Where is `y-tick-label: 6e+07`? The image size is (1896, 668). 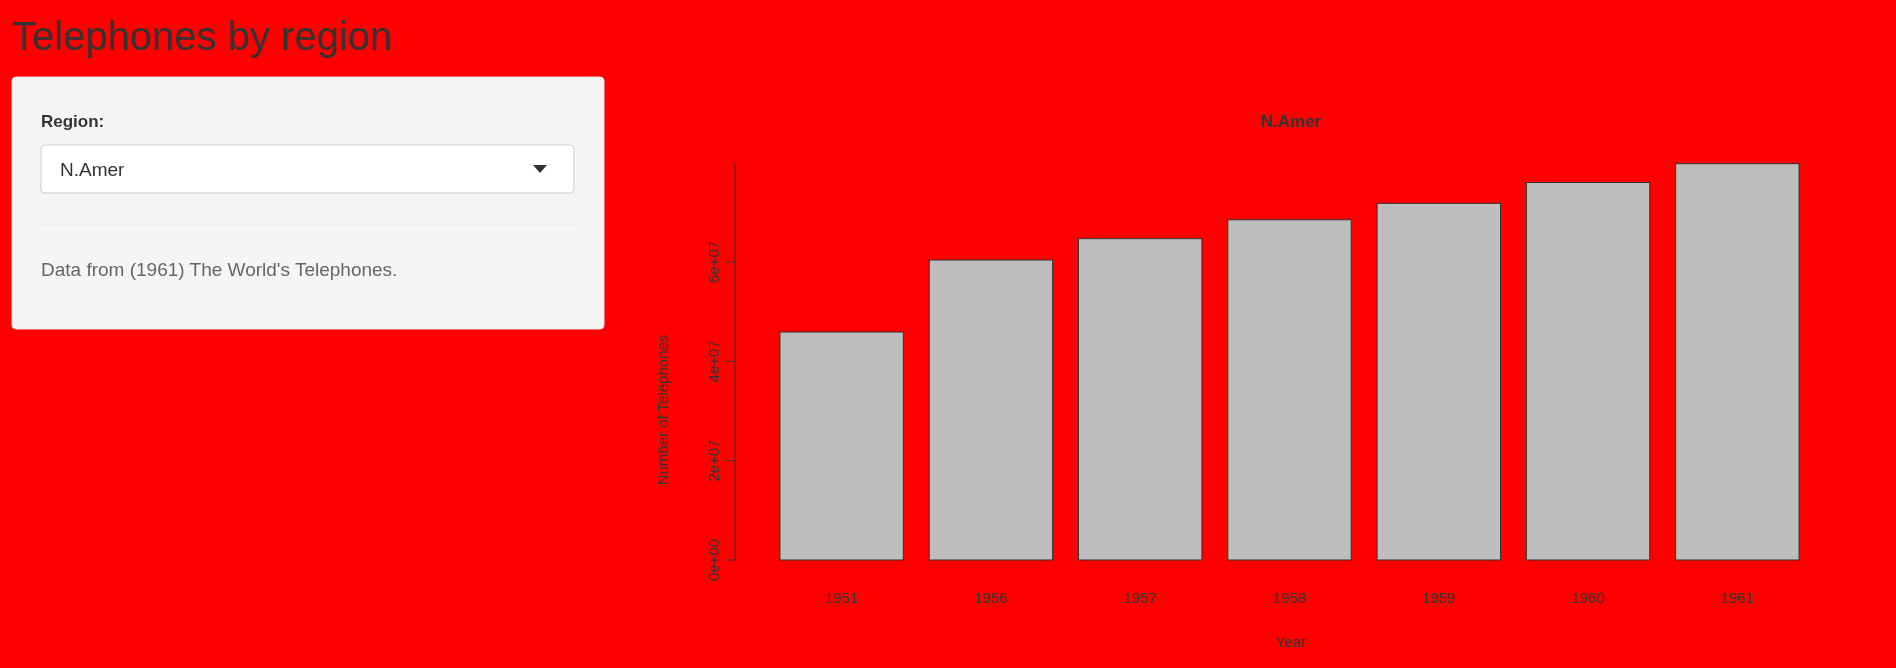 y-tick-label: 6e+07 is located at coordinates (713, 262).